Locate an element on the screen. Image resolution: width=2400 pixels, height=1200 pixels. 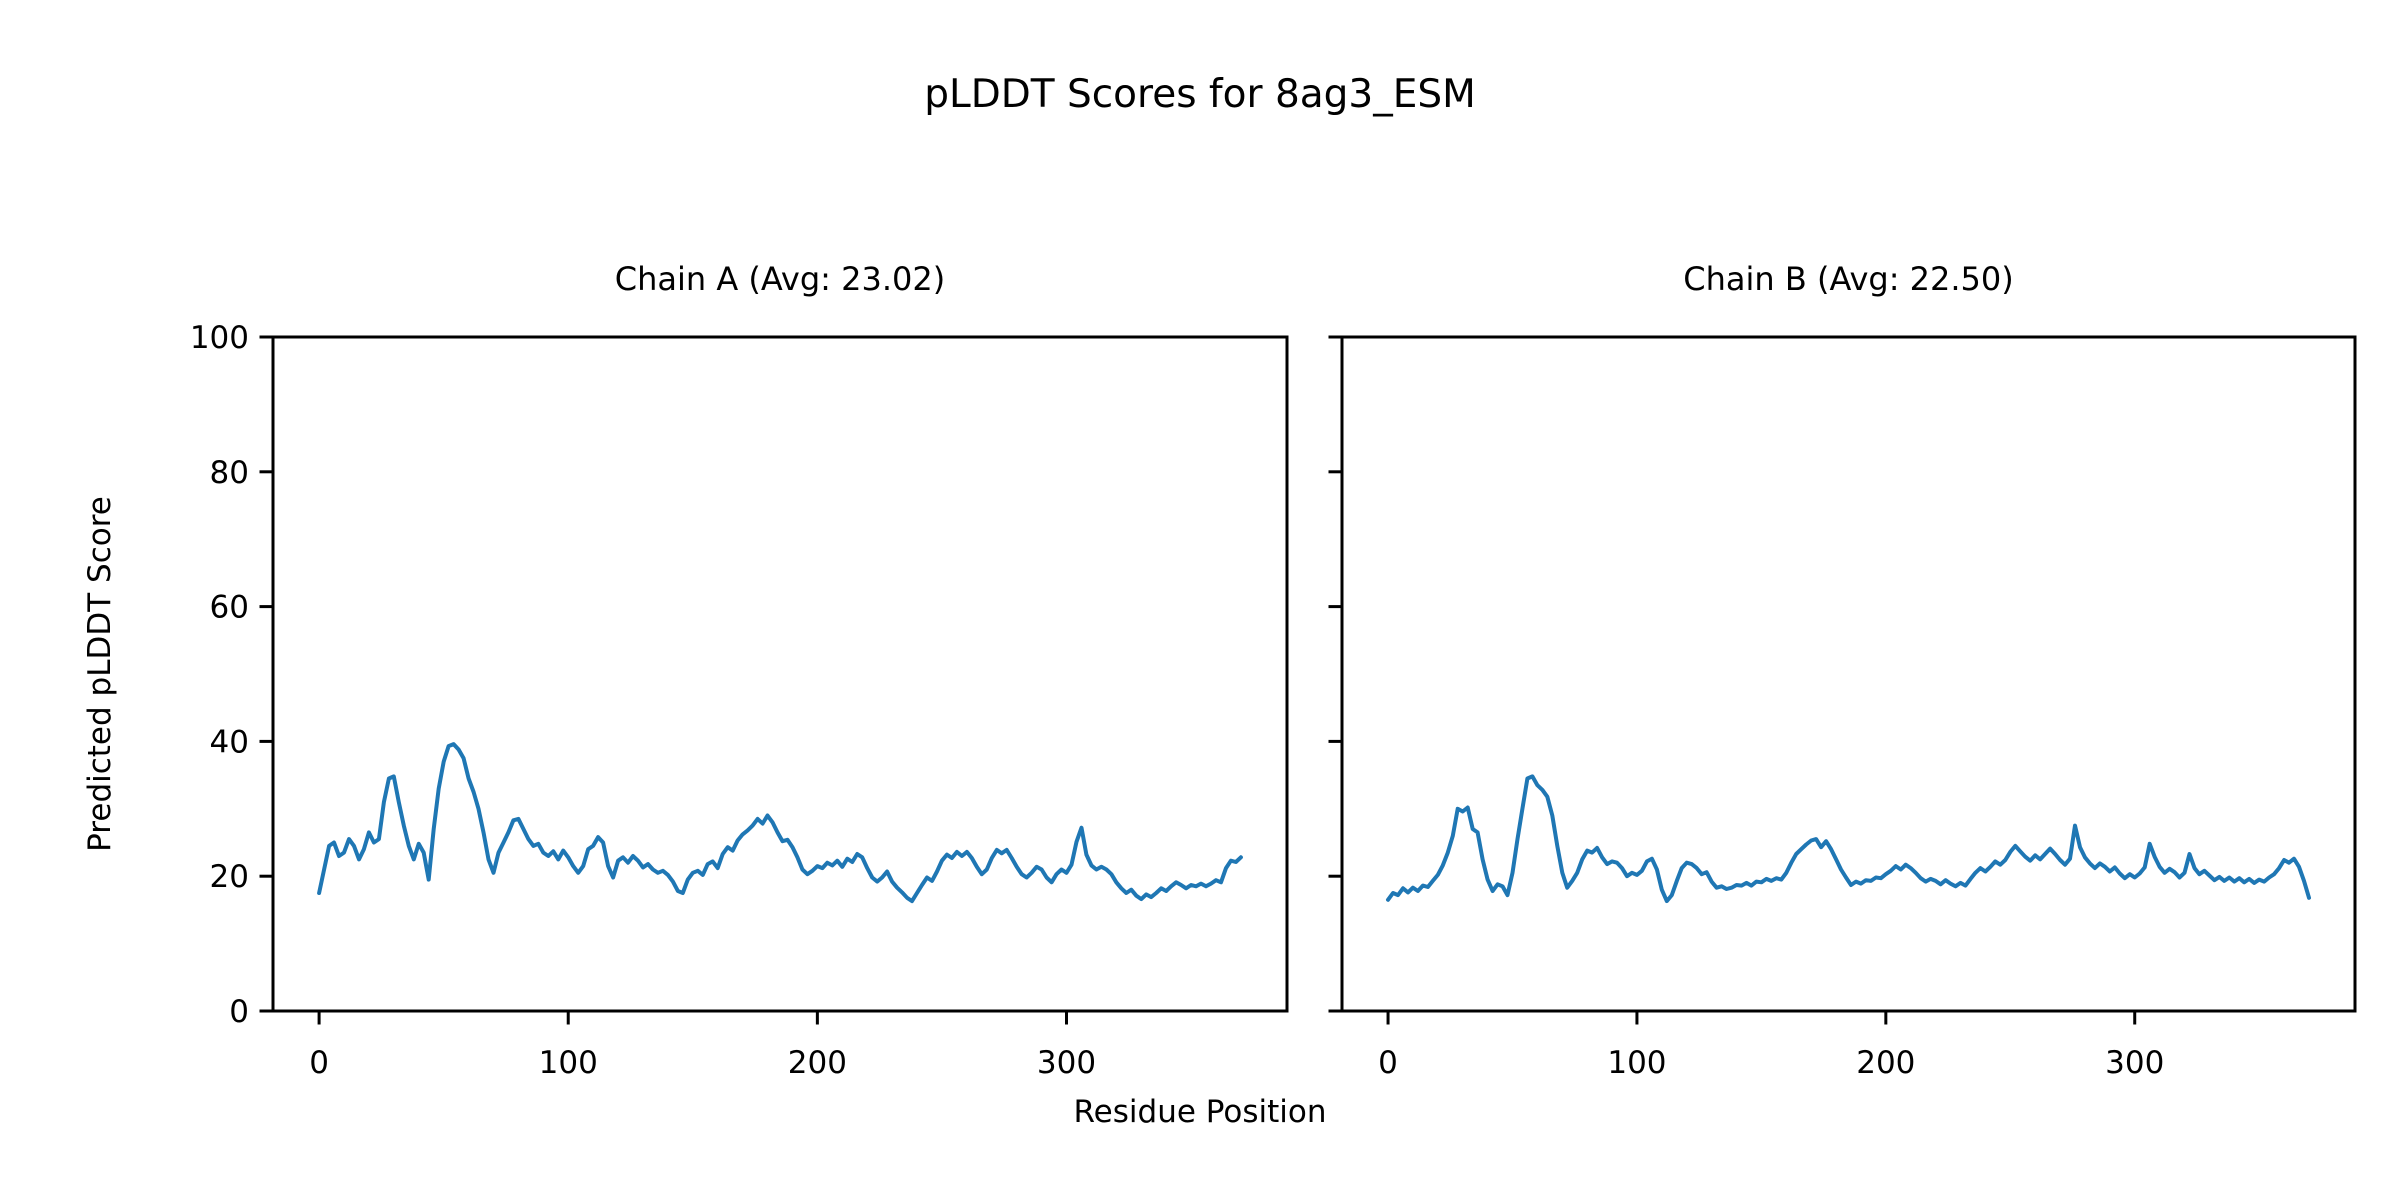
x-tick-label-chain-a: 100 is located at coordinates (568, 1063).